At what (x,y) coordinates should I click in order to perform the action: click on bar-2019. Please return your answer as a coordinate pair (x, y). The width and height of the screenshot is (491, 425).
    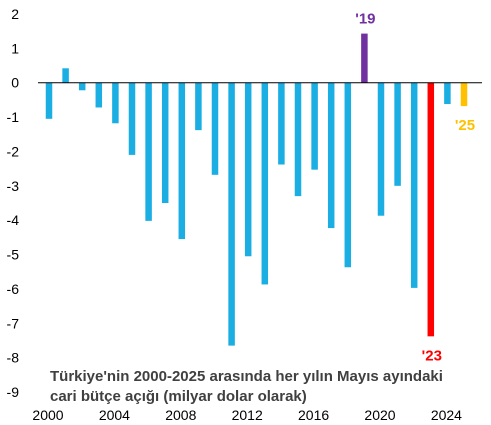
    Looking at the image, I should click on (364, 58).